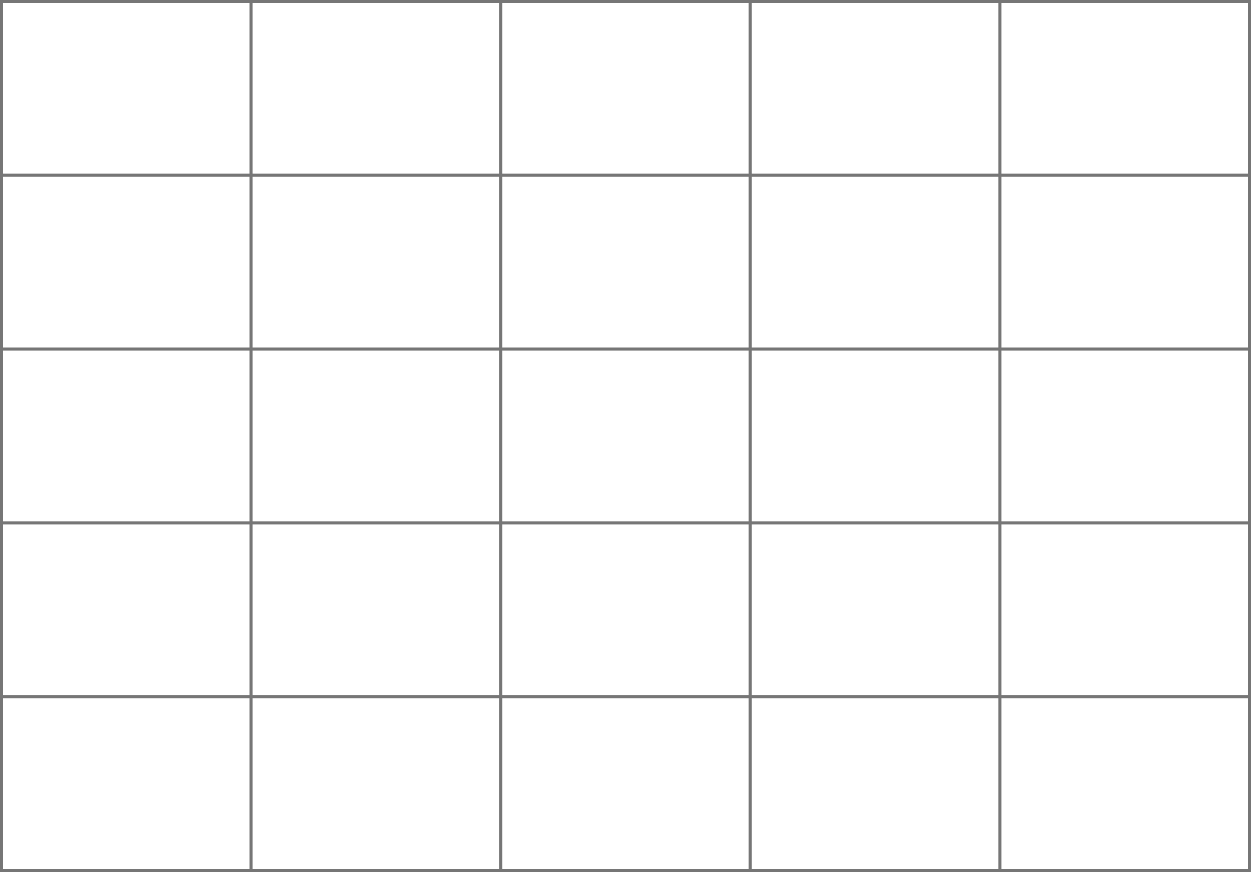 The height and width of the screenshot is (872, 1251). Describe the element at coordinates (625, 88) in the screenshot. I see `grid-cell-r1-c3` at that location.